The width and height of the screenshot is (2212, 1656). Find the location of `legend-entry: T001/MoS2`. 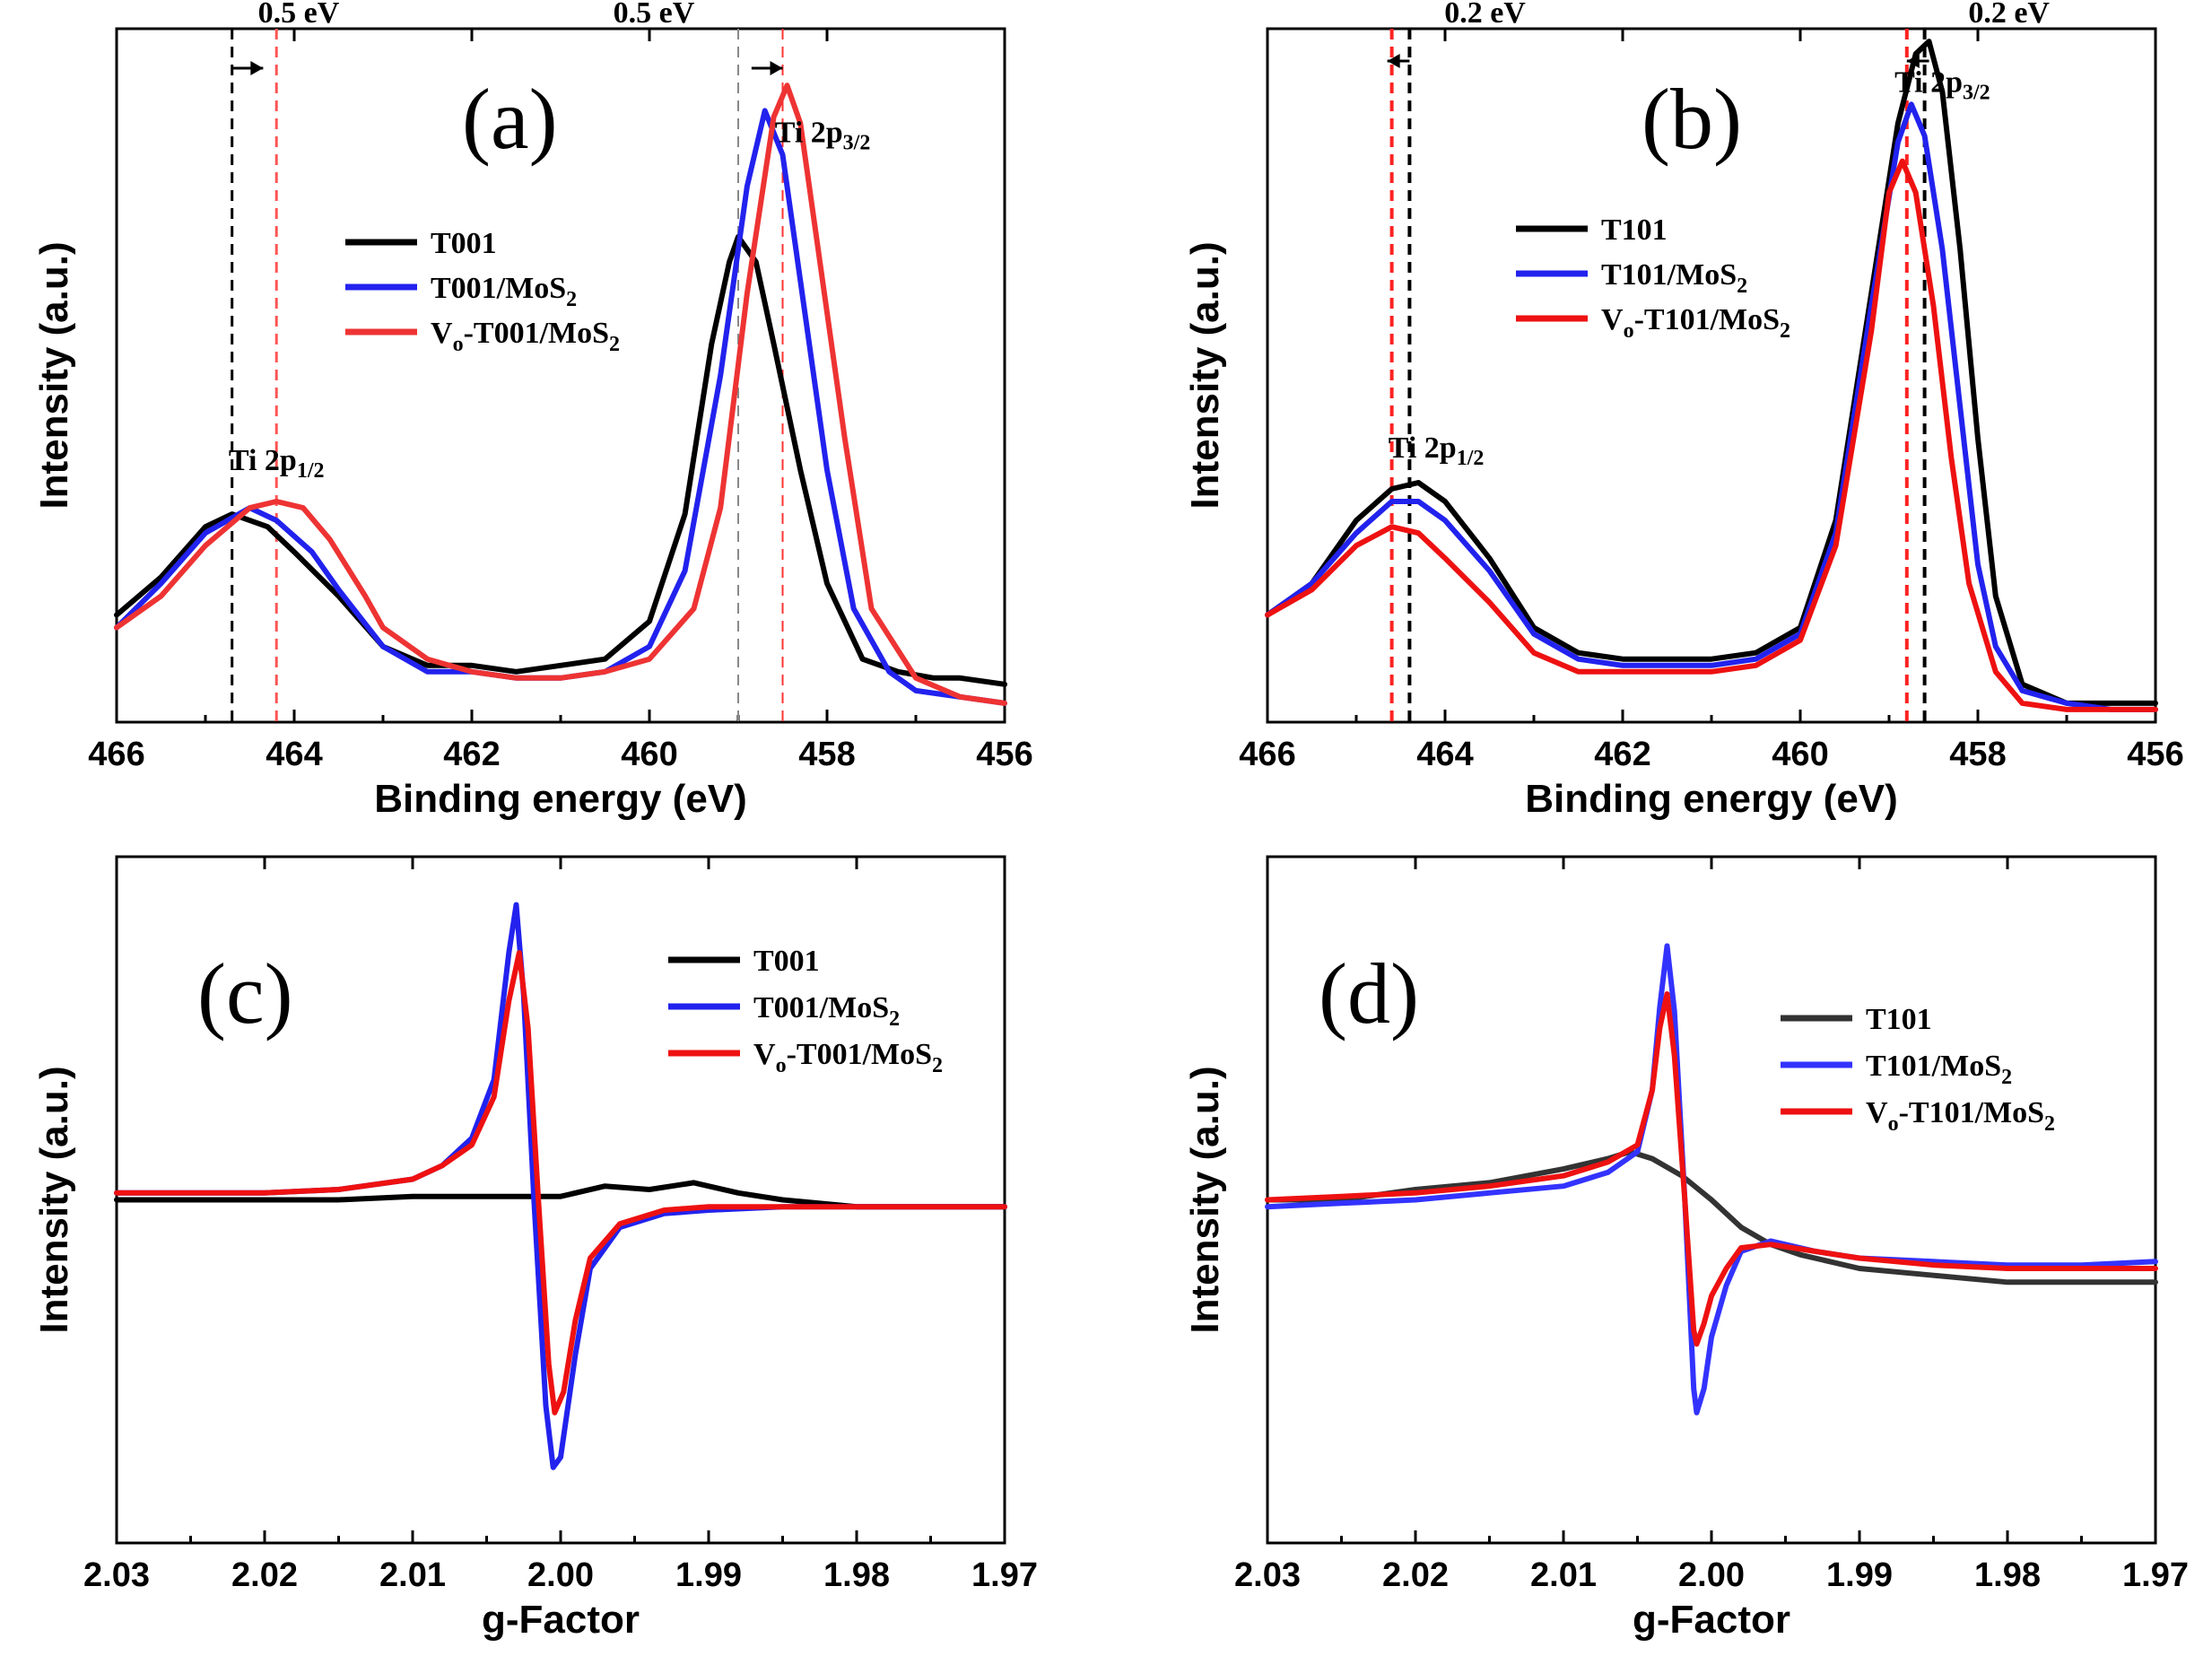

legend-entry: T001/MoS2 is located at coordinates (504, 292).